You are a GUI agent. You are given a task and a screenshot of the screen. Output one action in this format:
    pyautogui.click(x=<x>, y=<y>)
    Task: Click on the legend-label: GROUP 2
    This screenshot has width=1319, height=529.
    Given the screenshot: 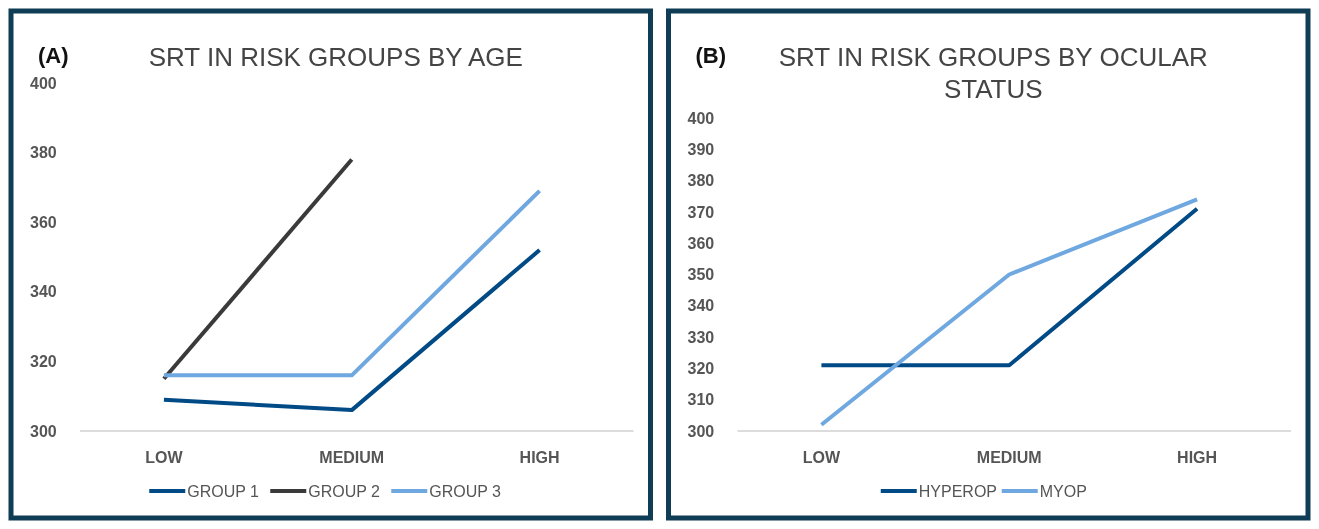 What is the action you would take?
    pyautogui.click(x=344, y=491)
    